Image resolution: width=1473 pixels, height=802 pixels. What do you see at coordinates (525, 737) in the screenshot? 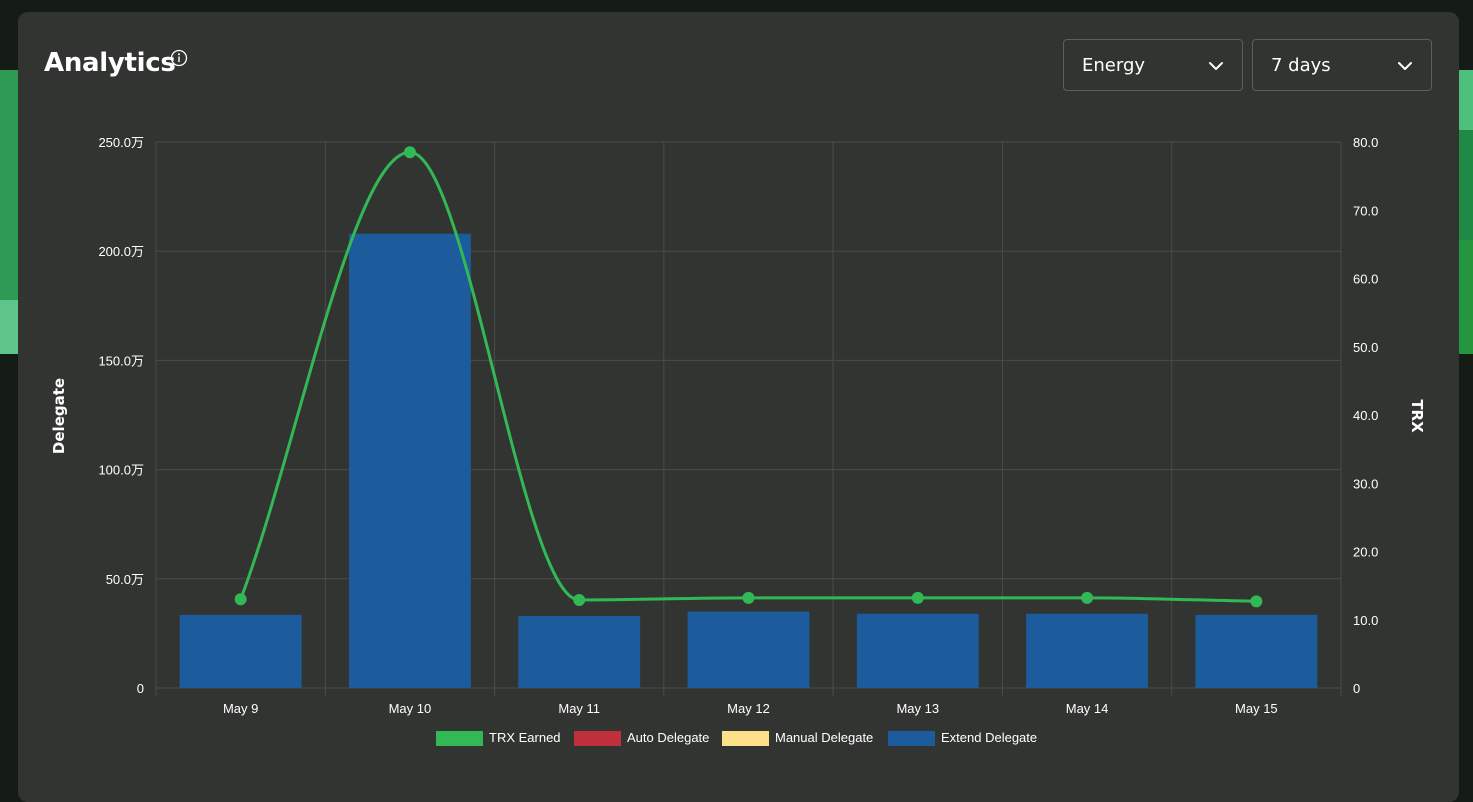
I see `legend-label: TRX Earned` at bounding box center [525, 737].